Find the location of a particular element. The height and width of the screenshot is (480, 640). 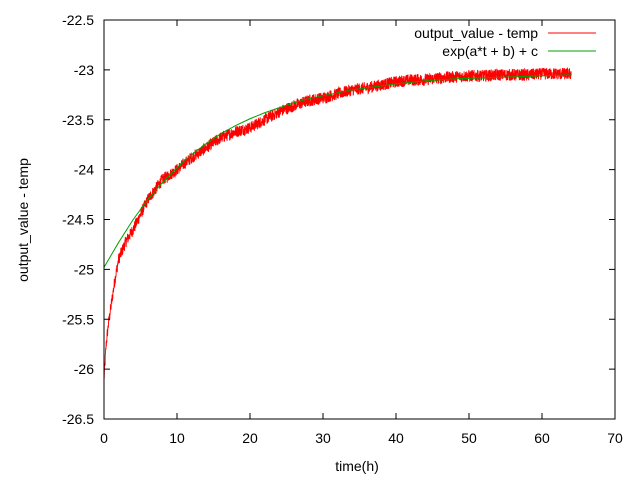

x-tick-label: 60 is located at coordinates (542, 438).